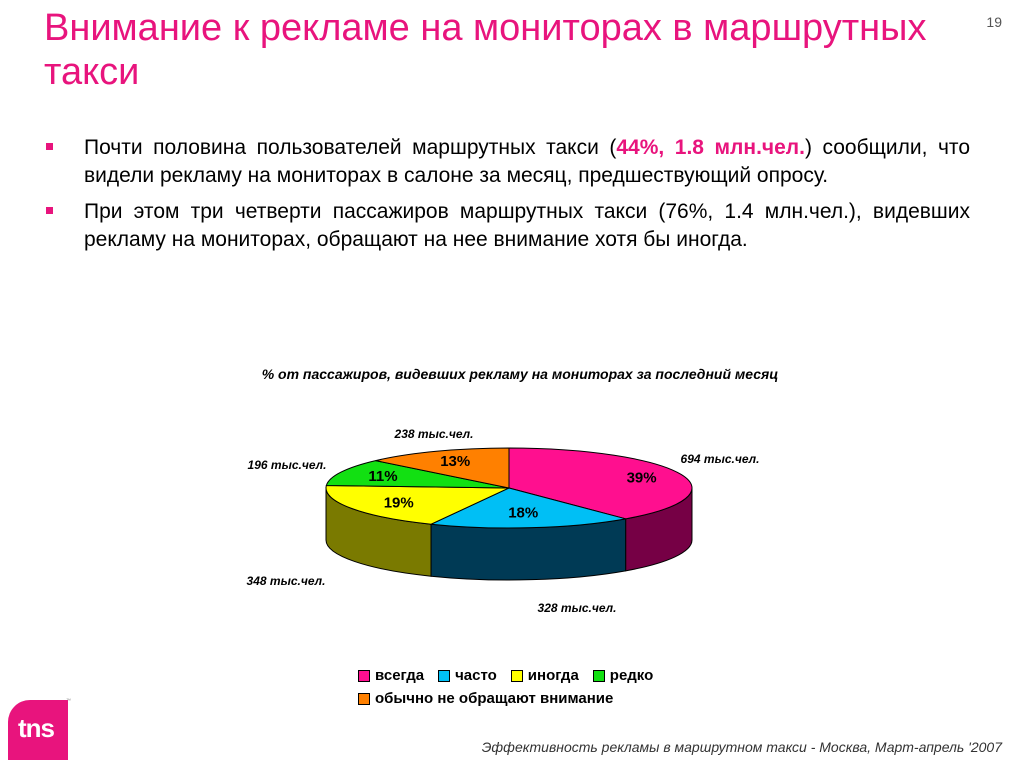  I want to click on legend-item-often: часто, so click(467, 675).